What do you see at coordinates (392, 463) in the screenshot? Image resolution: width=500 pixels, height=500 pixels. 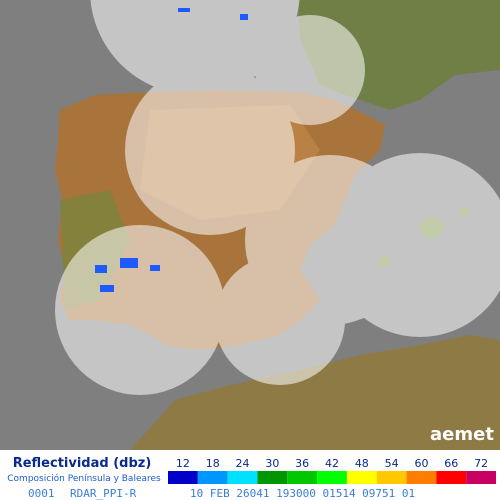 I see `legend-value: 54` at bounding box center [392, 463].